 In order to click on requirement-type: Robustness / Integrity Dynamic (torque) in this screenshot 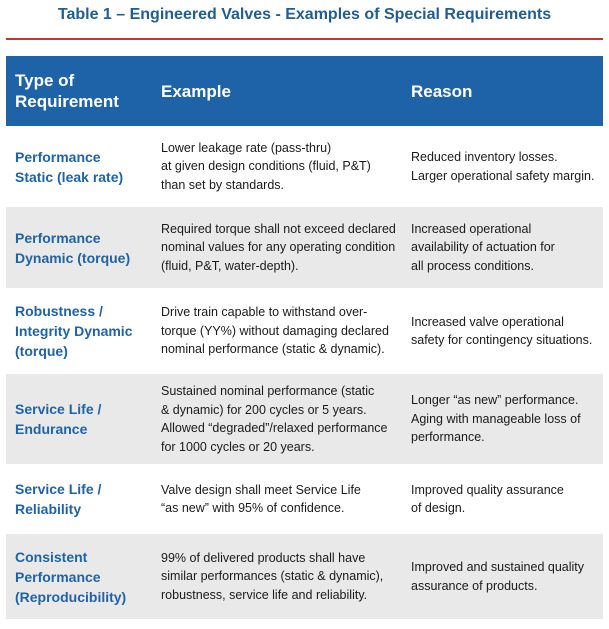, I will do `click(79, 331)`.